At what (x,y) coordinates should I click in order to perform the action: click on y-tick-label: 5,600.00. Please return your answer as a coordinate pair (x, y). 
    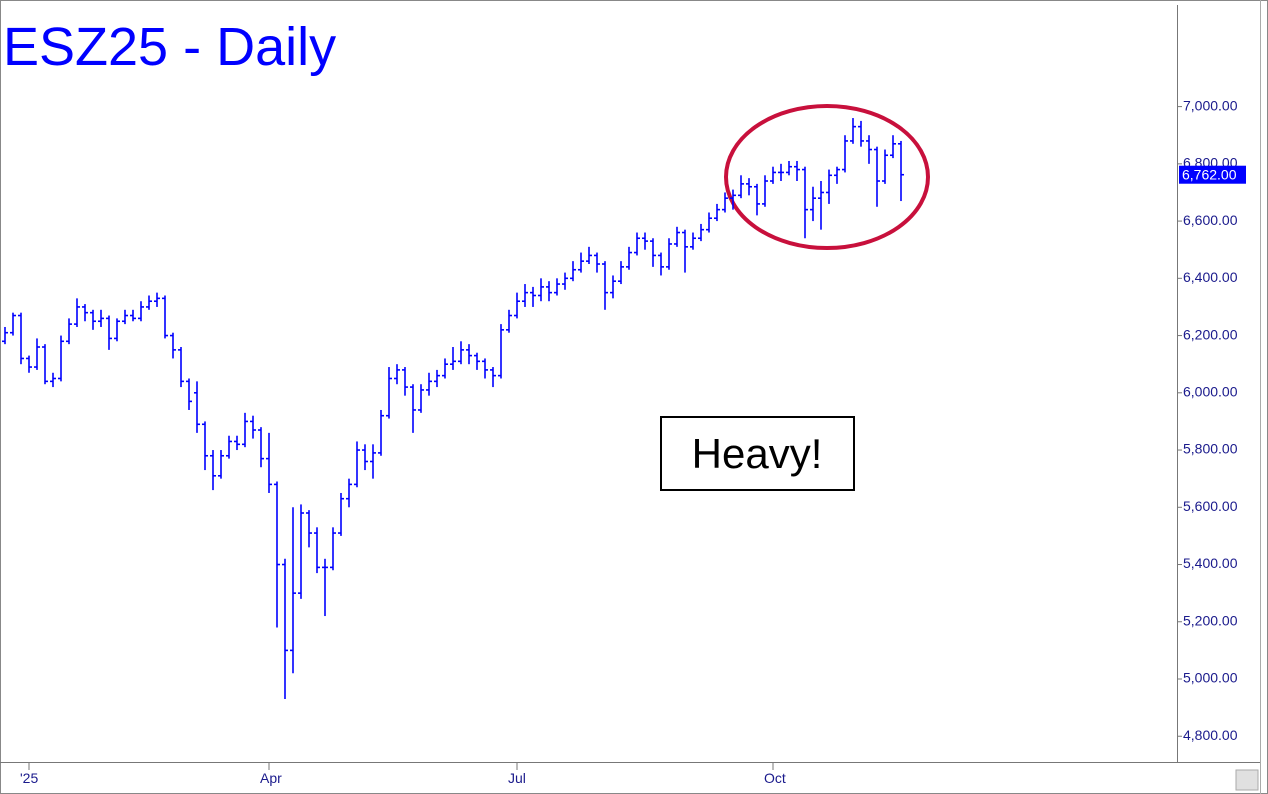
    Looking at the image, I should click on (1210, 506).